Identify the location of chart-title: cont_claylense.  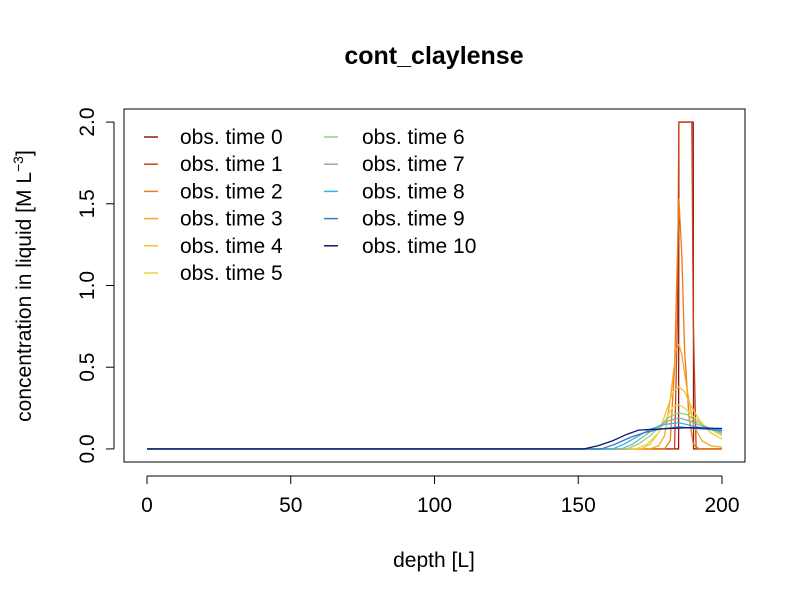
(433, 56).